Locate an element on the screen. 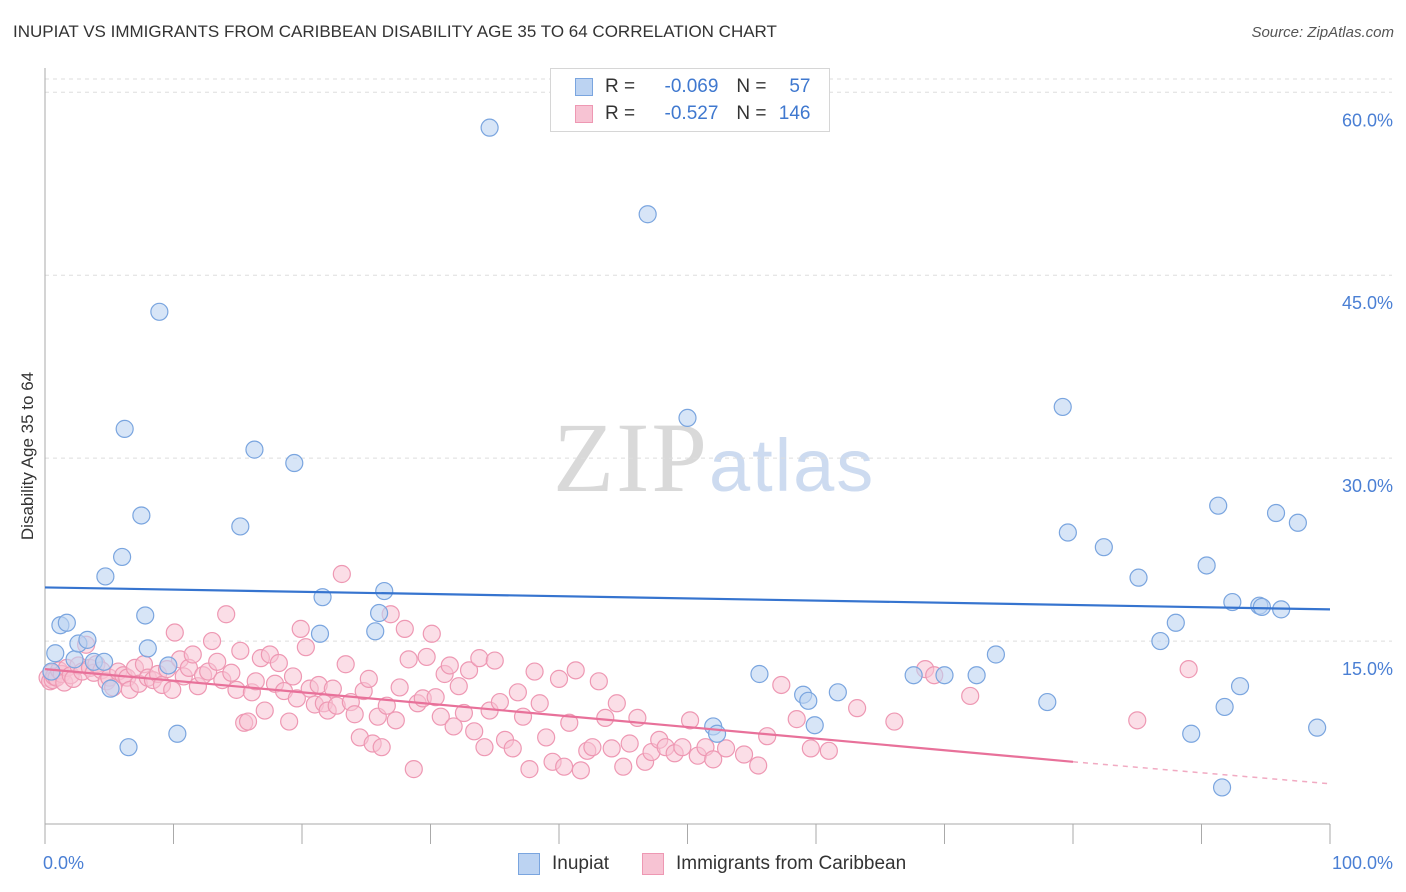  x-tick-label-max: 100.0% is located at coordinates (1362, 863).